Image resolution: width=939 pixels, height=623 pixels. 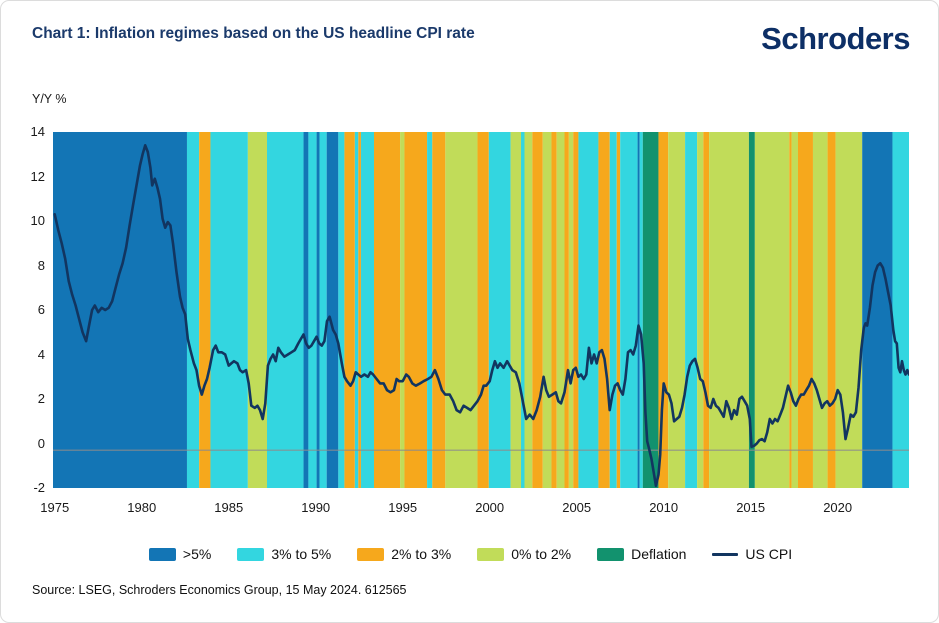 I want to click on y-tick-label: 2, so click(x=41, y=398).